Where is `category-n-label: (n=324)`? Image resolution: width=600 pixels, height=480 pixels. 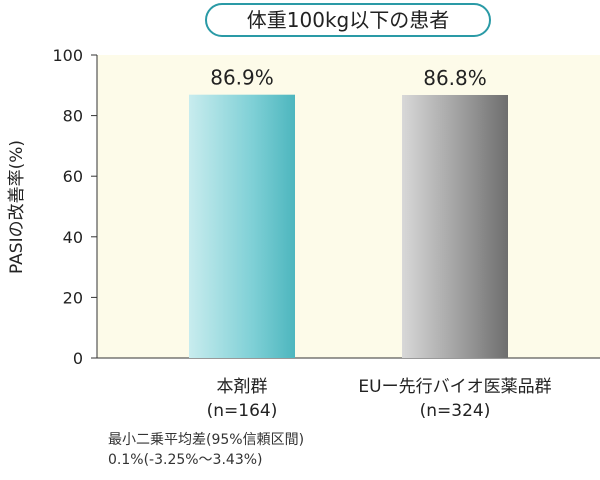
category-n-label: (n=324) is located at coordinates (455, 411).